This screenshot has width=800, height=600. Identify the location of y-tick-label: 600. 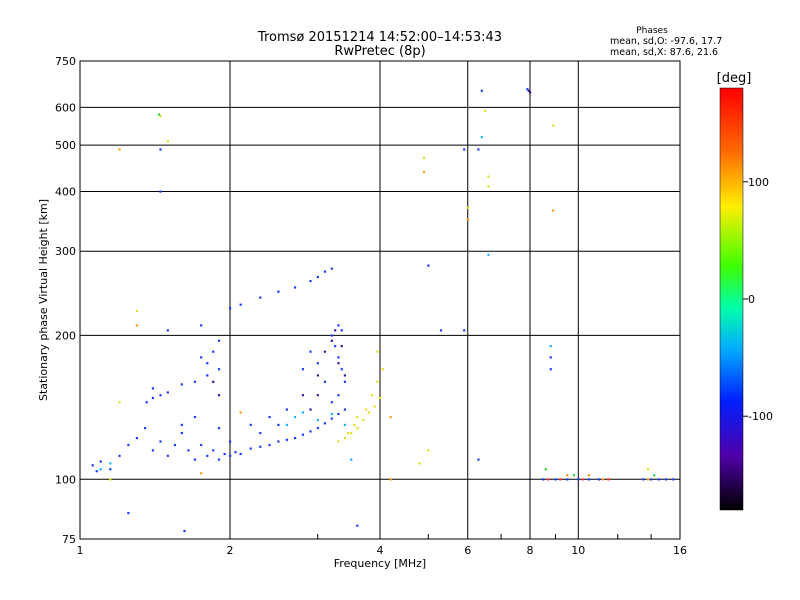
(65, 107).